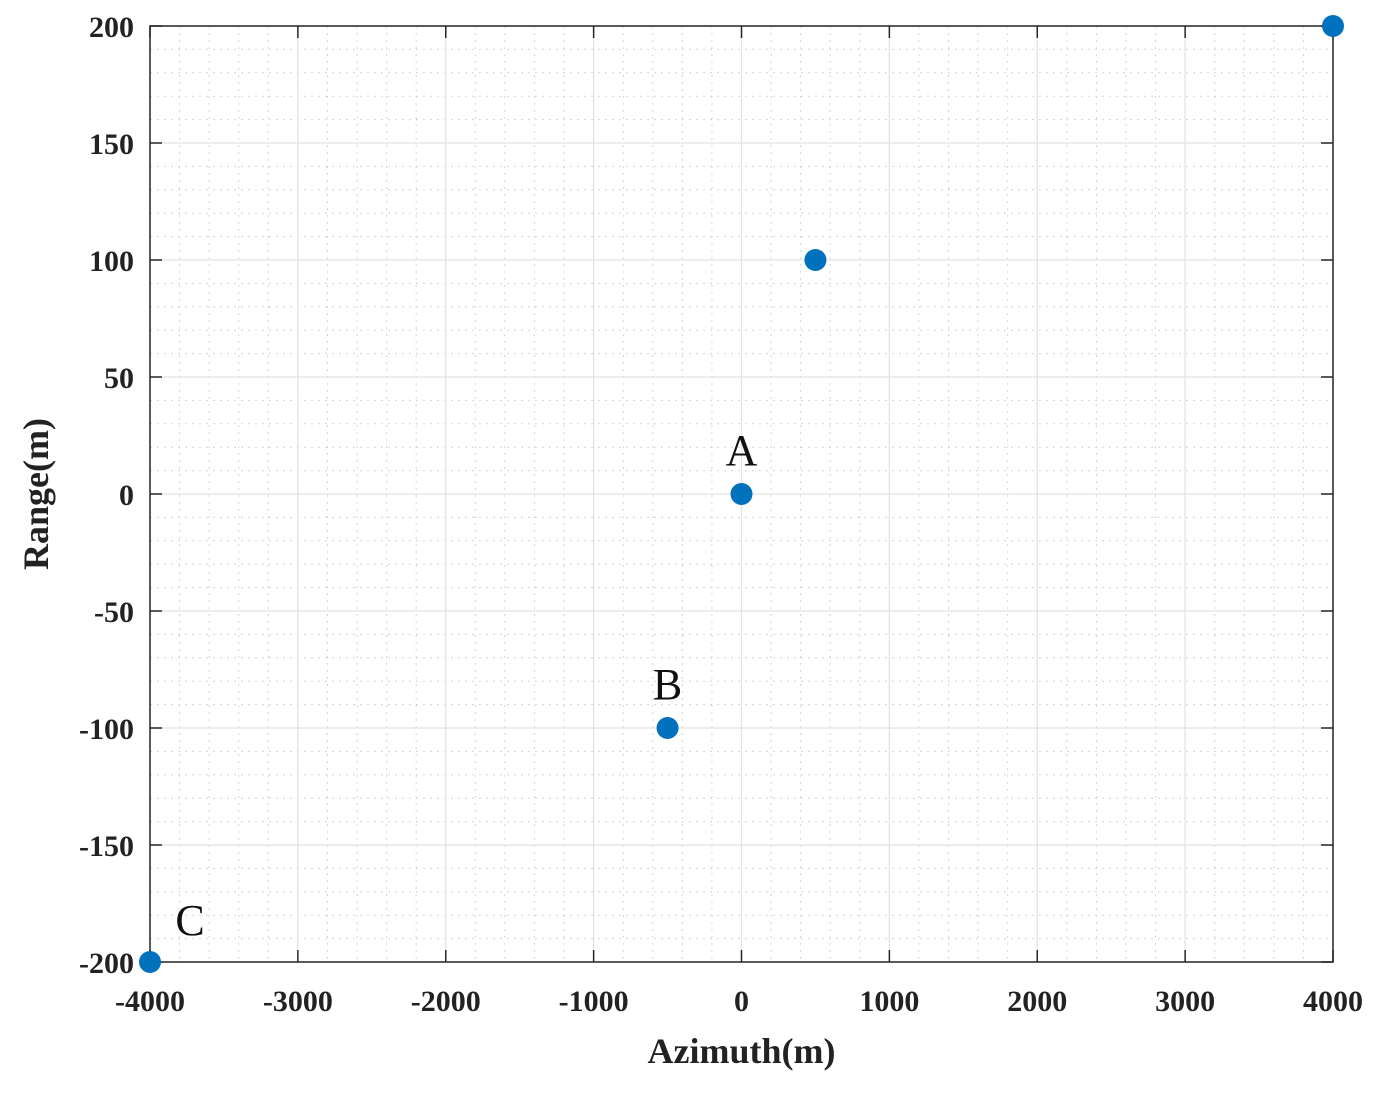  I want to click on y-tick-label: 200, so click(111, 27).